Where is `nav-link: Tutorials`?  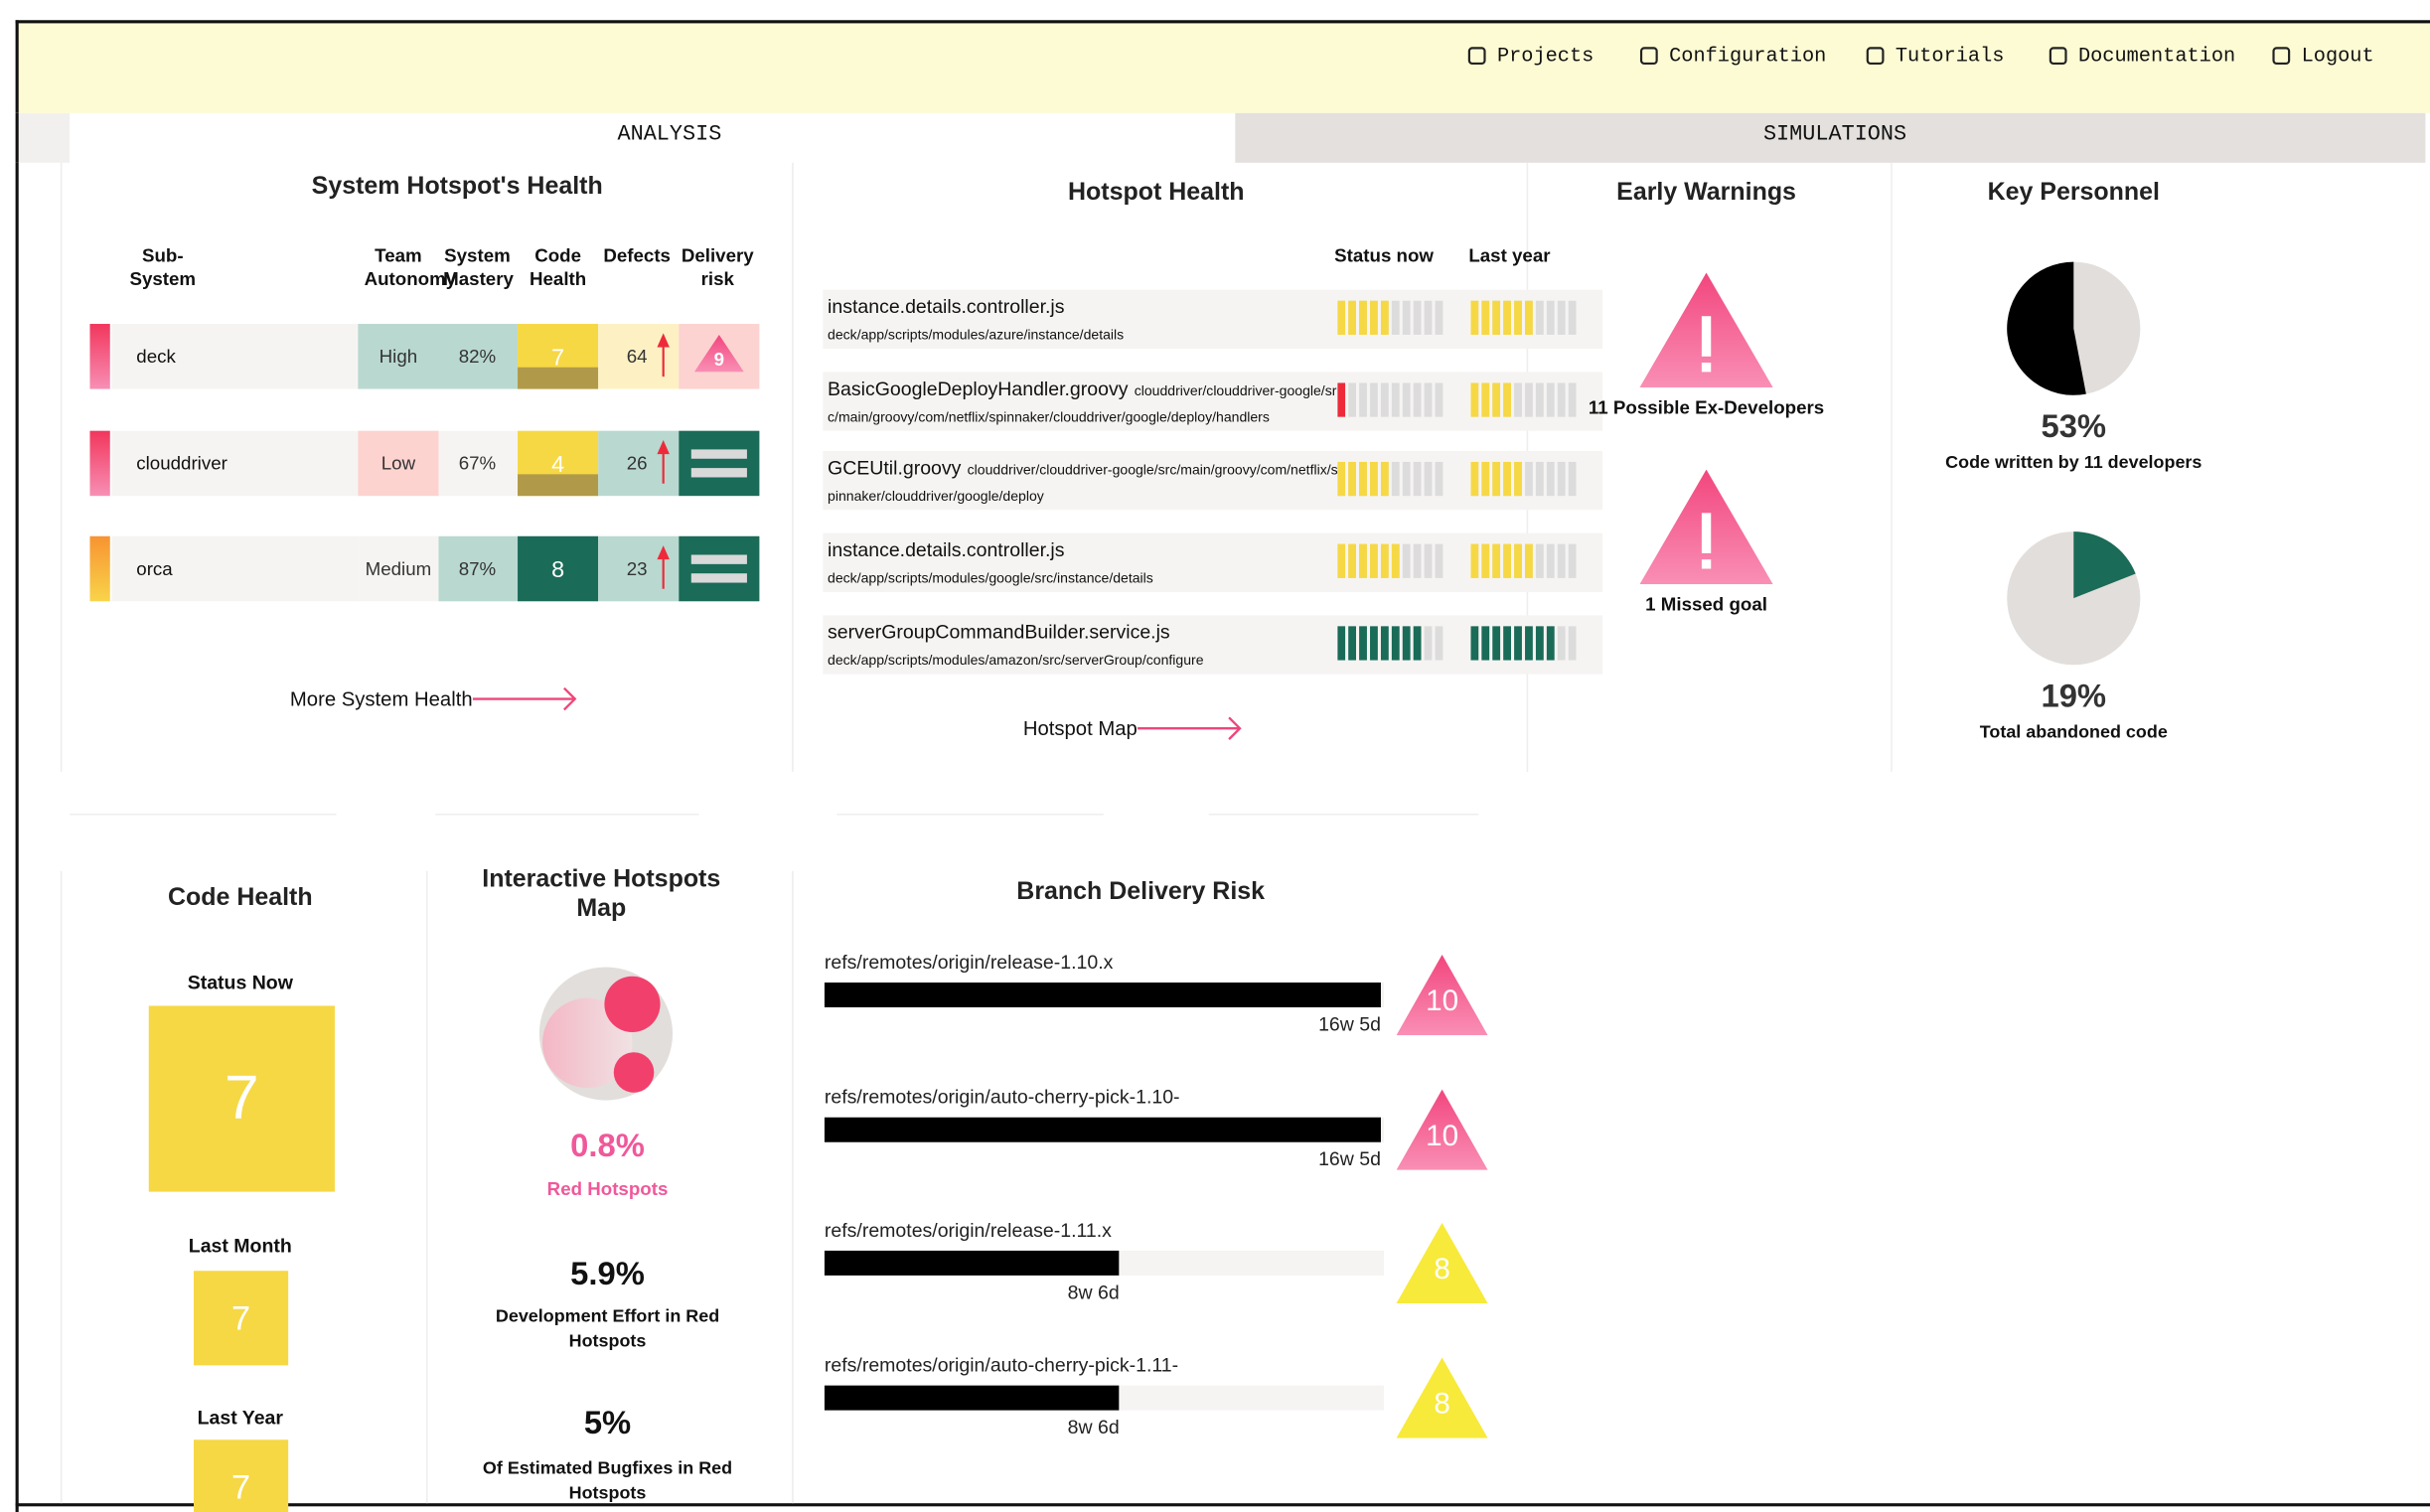
nav-link: Tutorials is located at coordinates (1950, 56).